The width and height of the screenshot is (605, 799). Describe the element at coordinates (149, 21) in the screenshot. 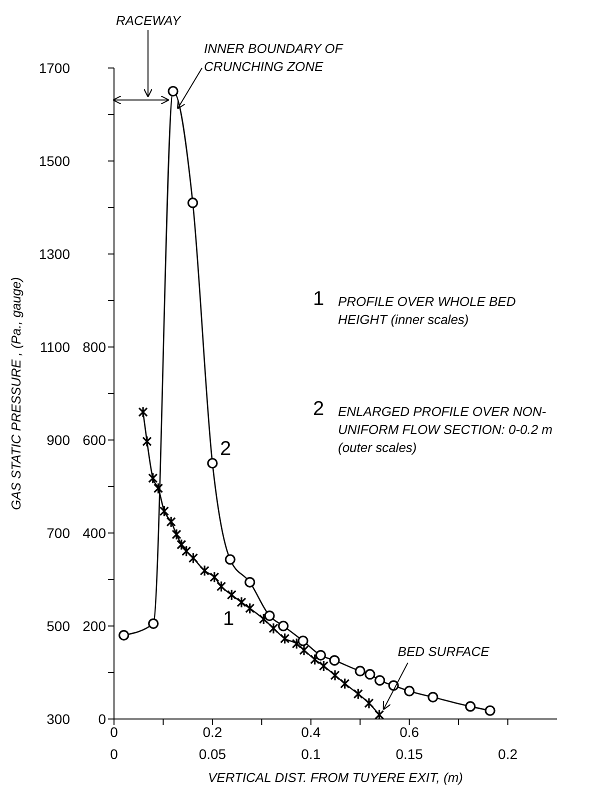

I see `text: RACEWAY` at that location.